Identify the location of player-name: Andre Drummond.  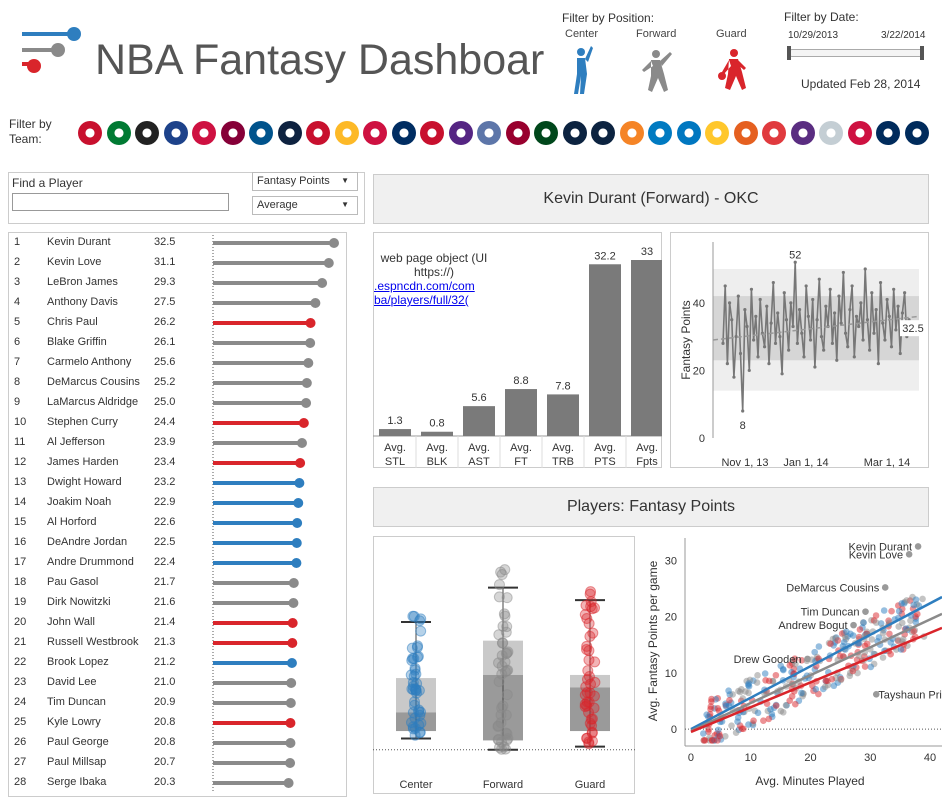
(90, 562).